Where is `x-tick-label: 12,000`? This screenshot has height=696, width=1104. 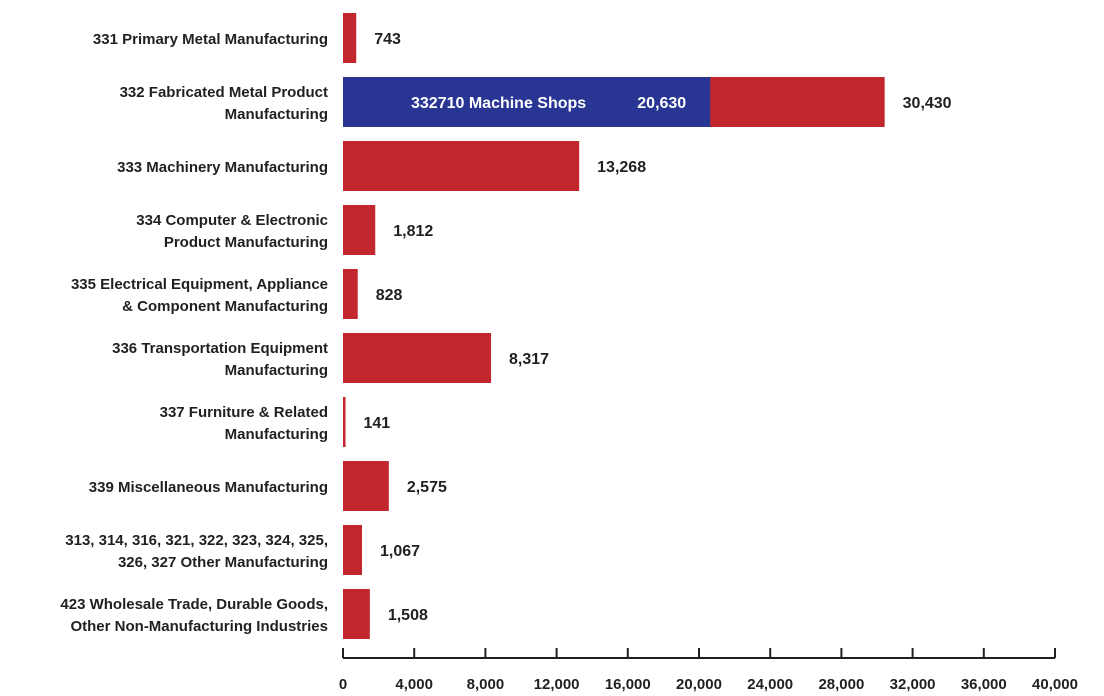
x-tick-label: 12,000 is located at coordinates (557, 684).